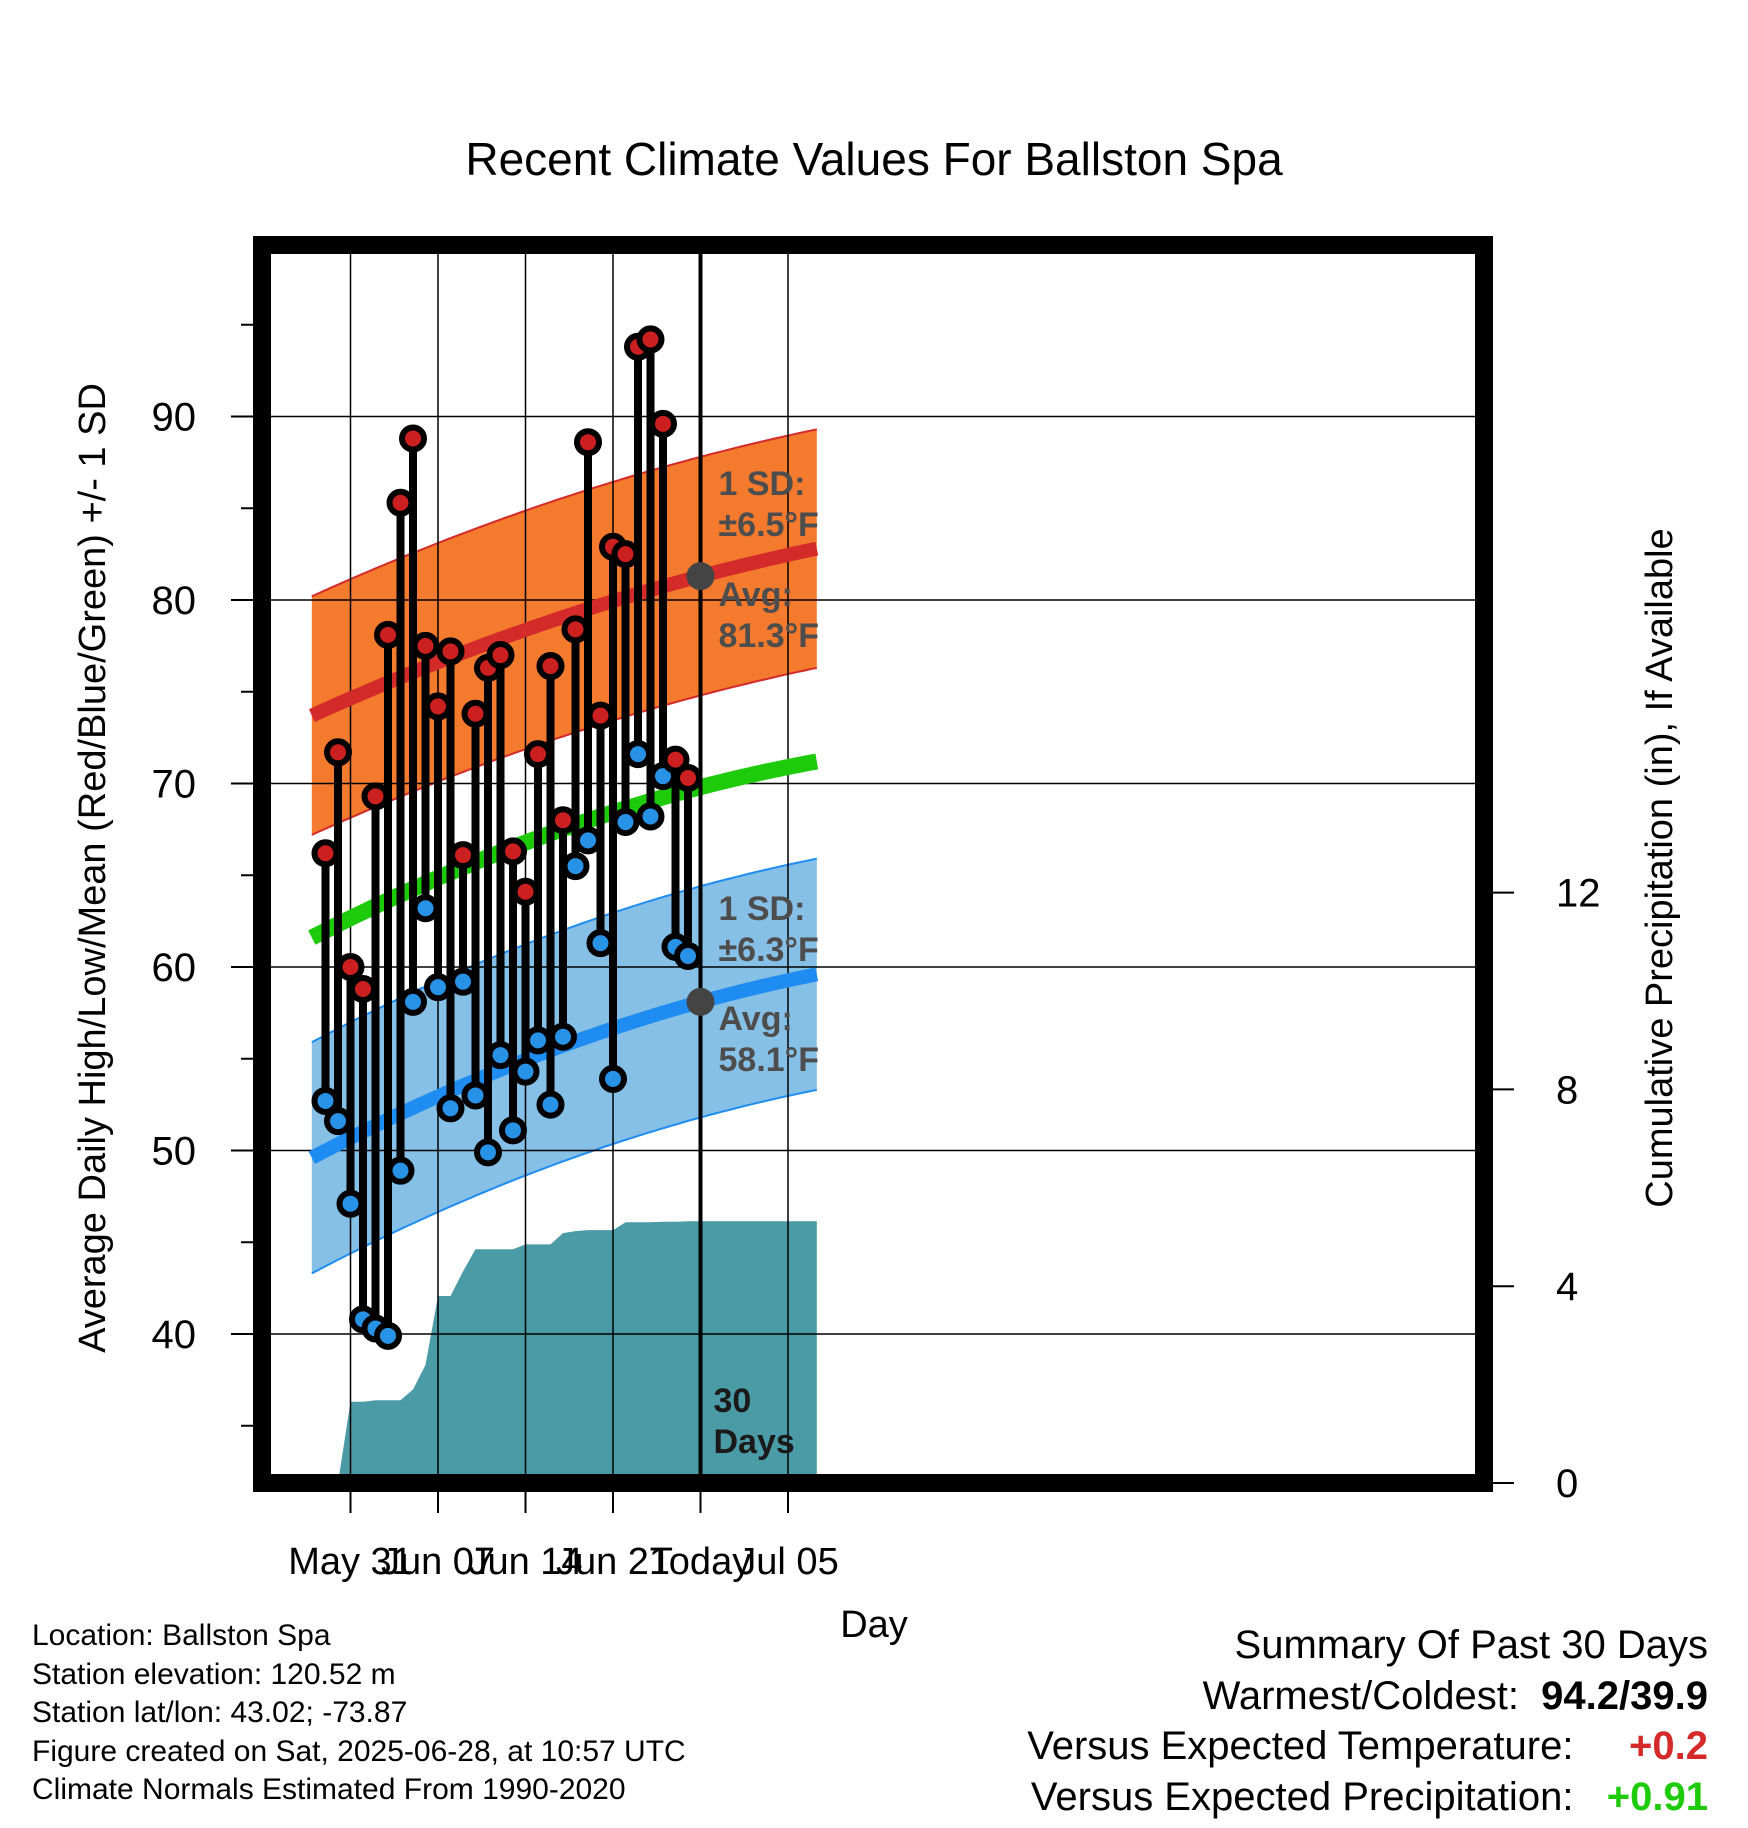 The height and width of the screenshot is (1828, 1748). Describe the element at coordinates (754, 1421) in the screenshot. I see `days-annotation: 30 Days` at that location.